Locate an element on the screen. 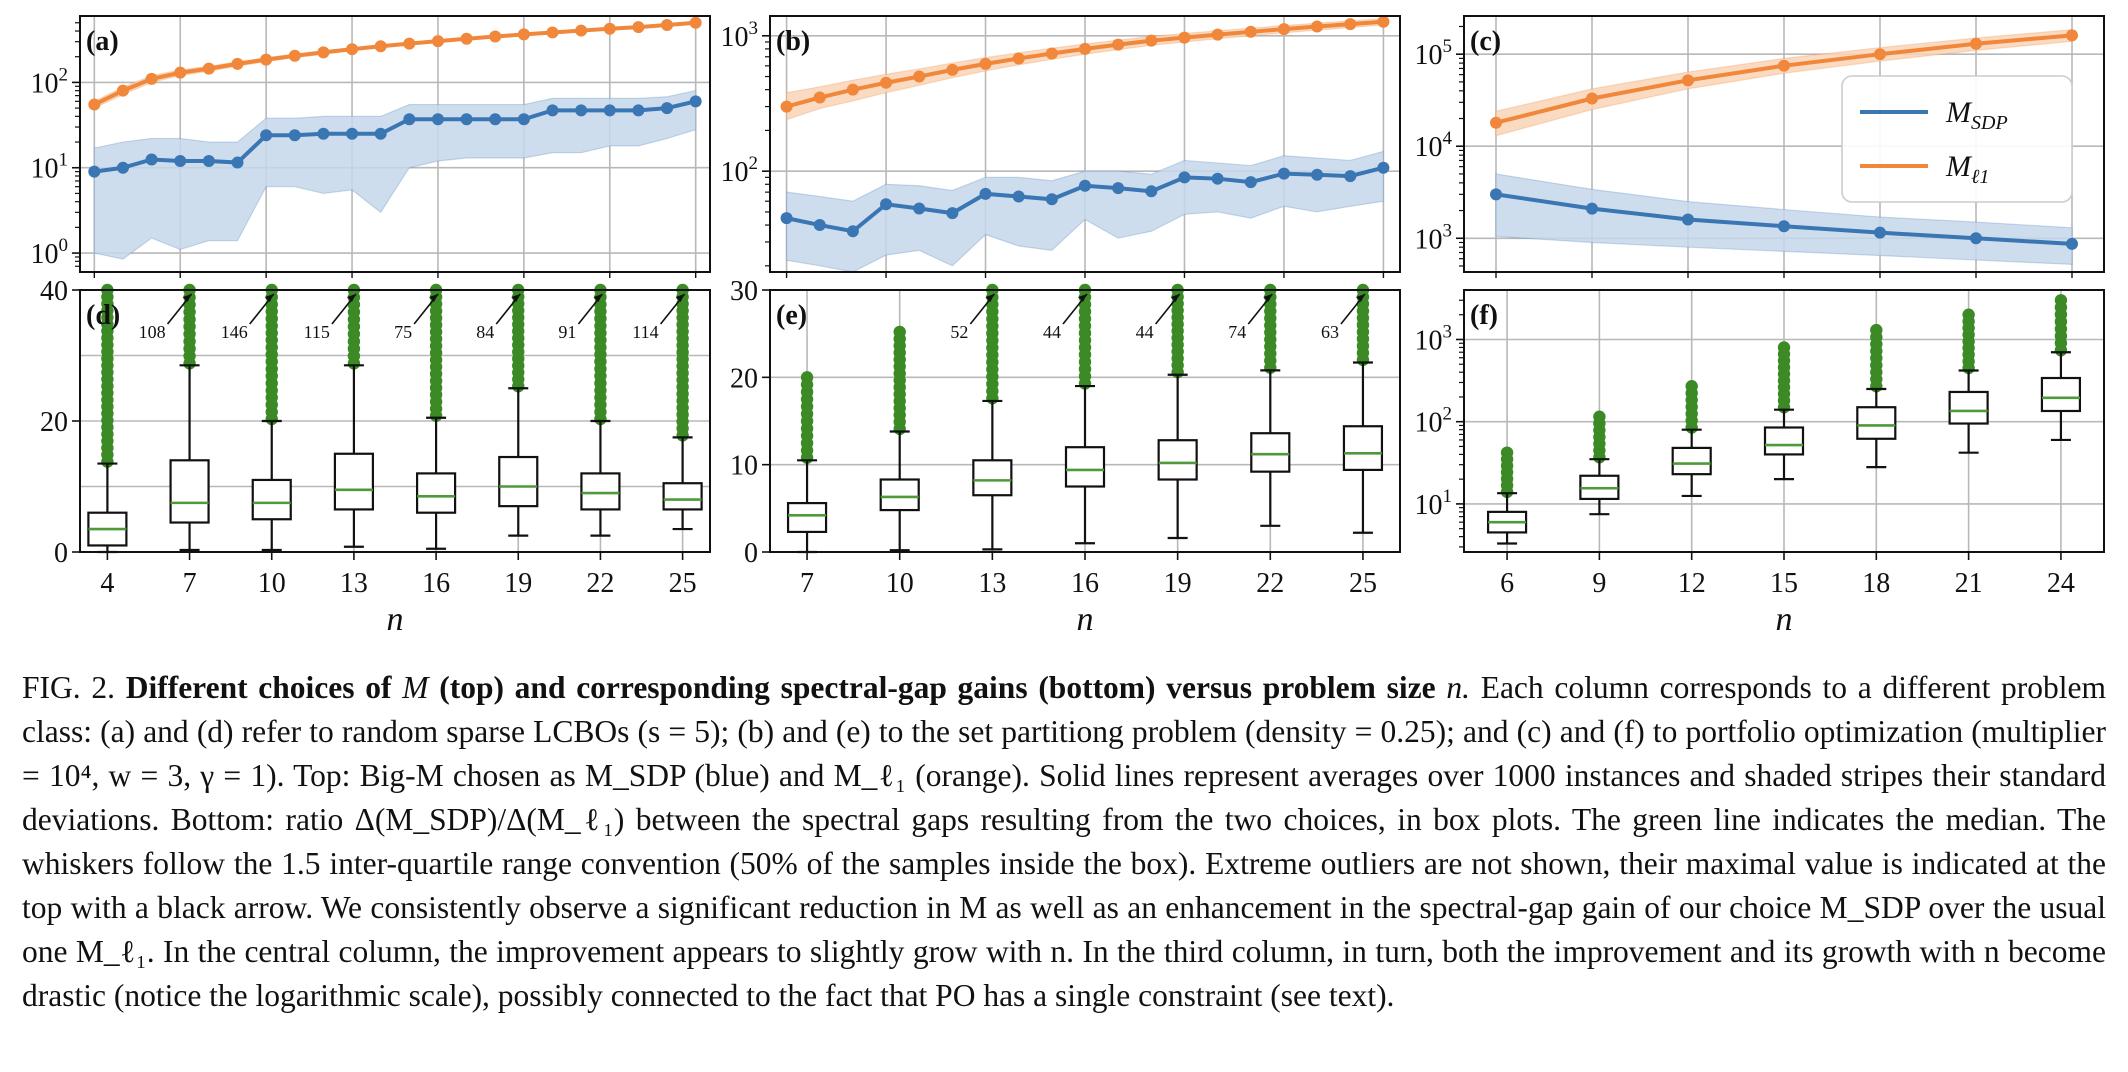 The image size is (2128, 1072). x-tick-label: 16 is located at coordinates (436, 583).